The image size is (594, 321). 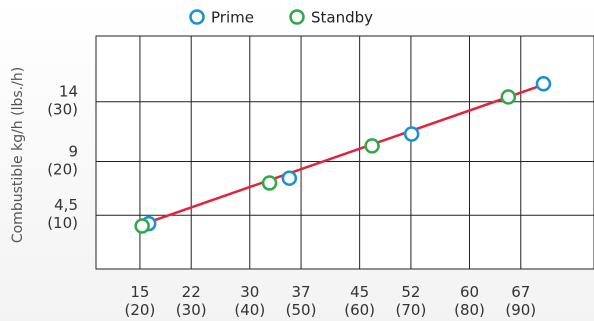 What do you see at coordinates (249, 292) in the screenshot?
I see `x-tick-label: 30` at bounding box center [249, 292].